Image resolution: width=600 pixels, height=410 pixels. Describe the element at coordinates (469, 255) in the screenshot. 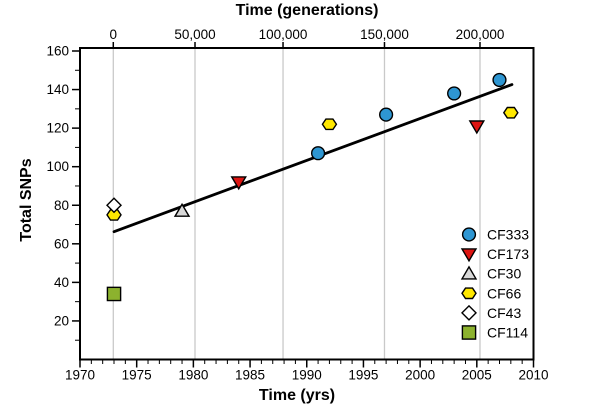

I see `legend-marker-CF173` at that location.